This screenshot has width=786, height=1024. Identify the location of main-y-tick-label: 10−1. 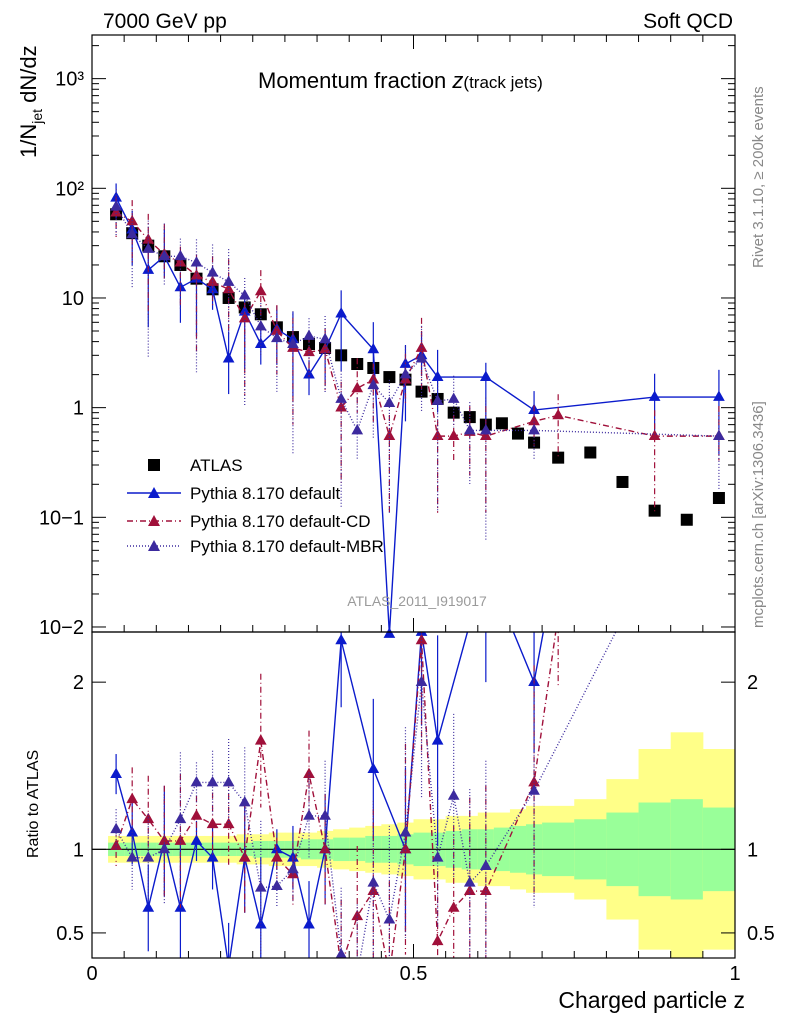
(61, 518).